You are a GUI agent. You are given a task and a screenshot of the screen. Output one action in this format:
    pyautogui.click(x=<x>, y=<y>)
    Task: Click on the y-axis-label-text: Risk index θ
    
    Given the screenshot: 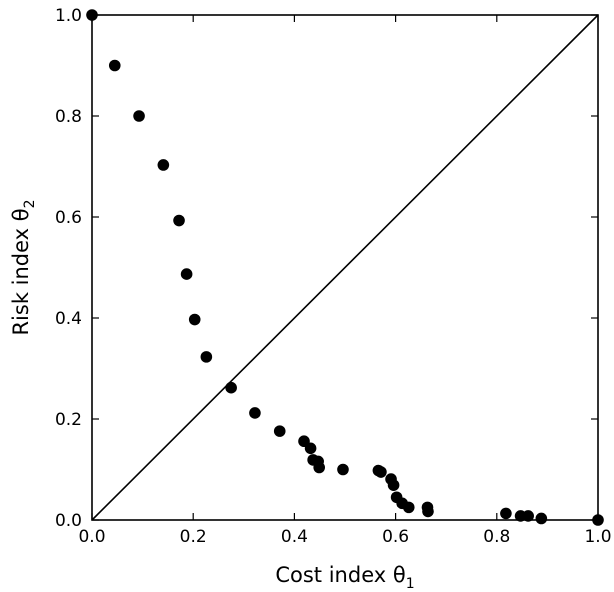 What is the action you would take?
    pyautogui.click(x=21, y=271)
    